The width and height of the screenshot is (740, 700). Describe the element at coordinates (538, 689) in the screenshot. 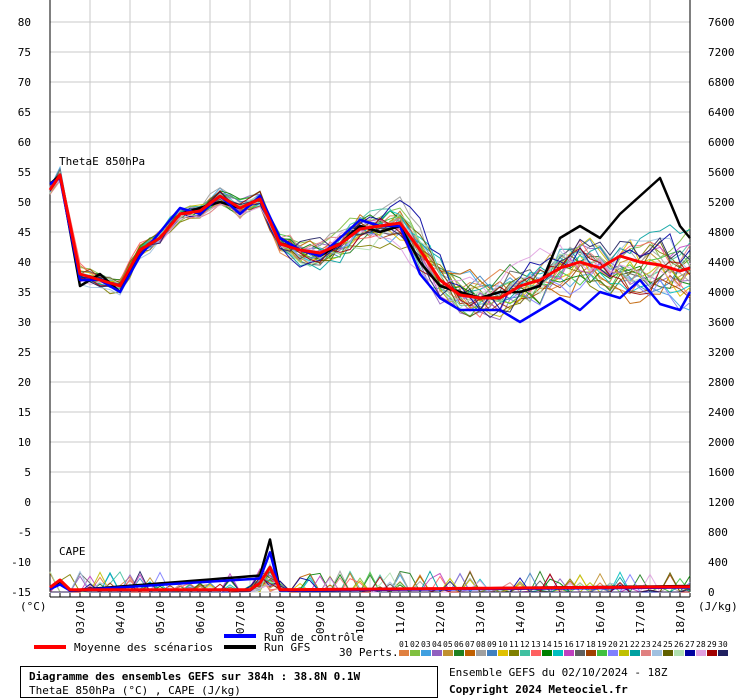

I see `footer-copyright: Copyright 2024 Meteociel.fr` at that location.